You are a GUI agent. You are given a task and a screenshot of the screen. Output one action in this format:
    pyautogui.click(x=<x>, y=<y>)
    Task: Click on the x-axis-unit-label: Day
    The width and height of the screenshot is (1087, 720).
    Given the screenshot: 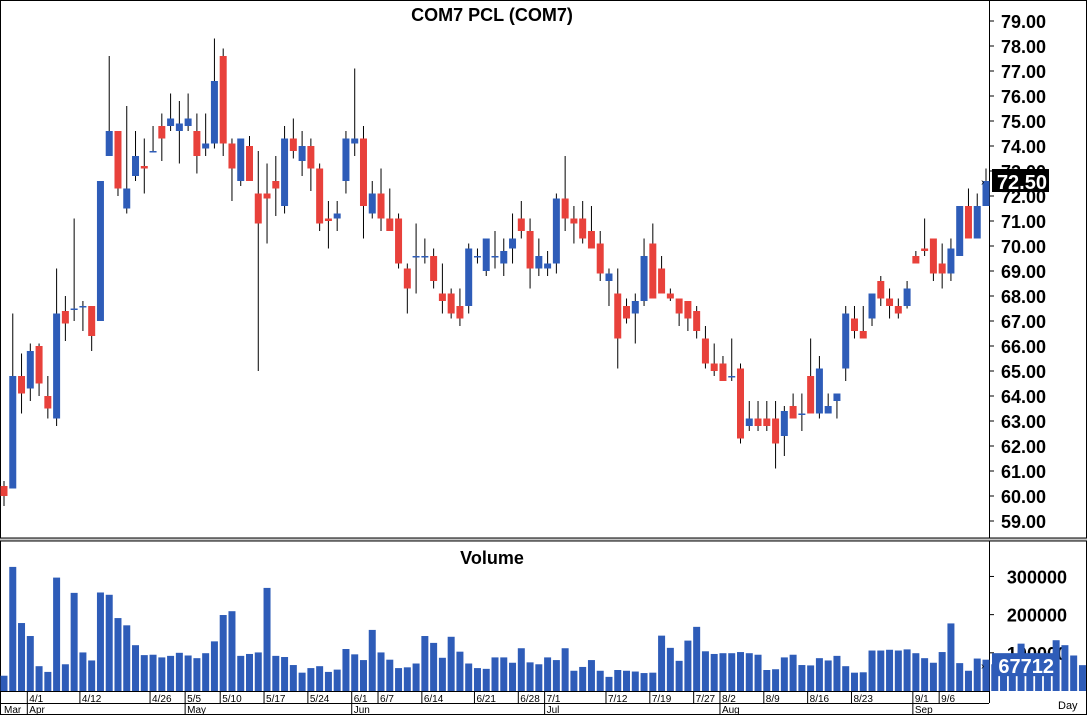 What is the action you would take?
    pyautogui.click(x=1068, y=706)
    